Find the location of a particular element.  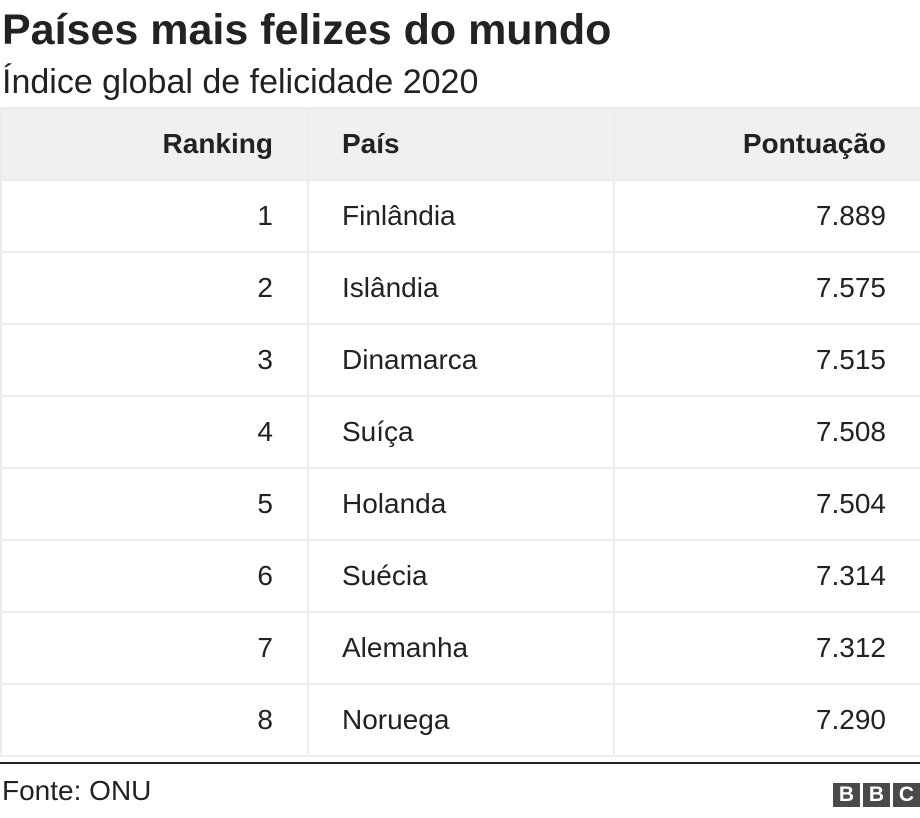

column-header-score: Pontuação is located at coordinates (766, 144).